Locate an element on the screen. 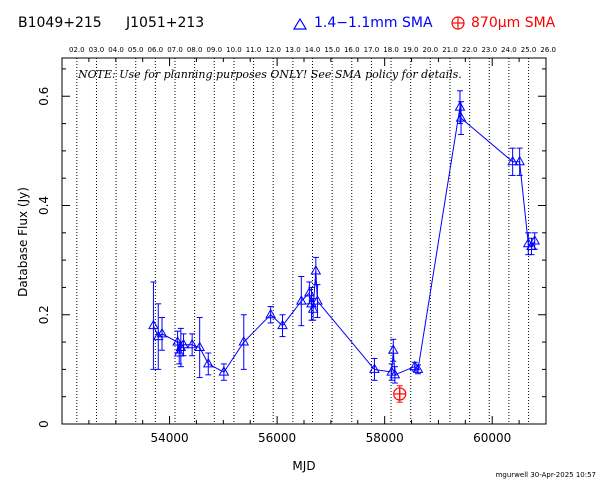 The width and height of the screenshot is (601, 481). y-tick-label: 0.2 is located at coordinates (44, 314).